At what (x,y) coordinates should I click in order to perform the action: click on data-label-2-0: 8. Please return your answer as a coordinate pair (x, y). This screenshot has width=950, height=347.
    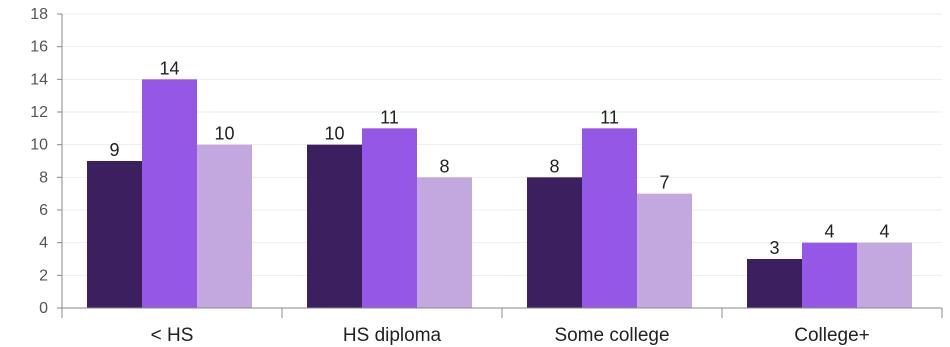
    Looking at the image, I should click on (554, 166).